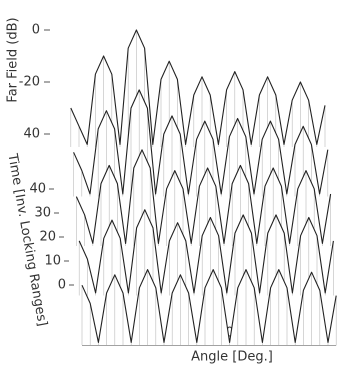  What do you see at coordinates (13, 59) in the screenshot?
I see `y-axis-label: Far Field (dB)` at bounding box center [13, 59].